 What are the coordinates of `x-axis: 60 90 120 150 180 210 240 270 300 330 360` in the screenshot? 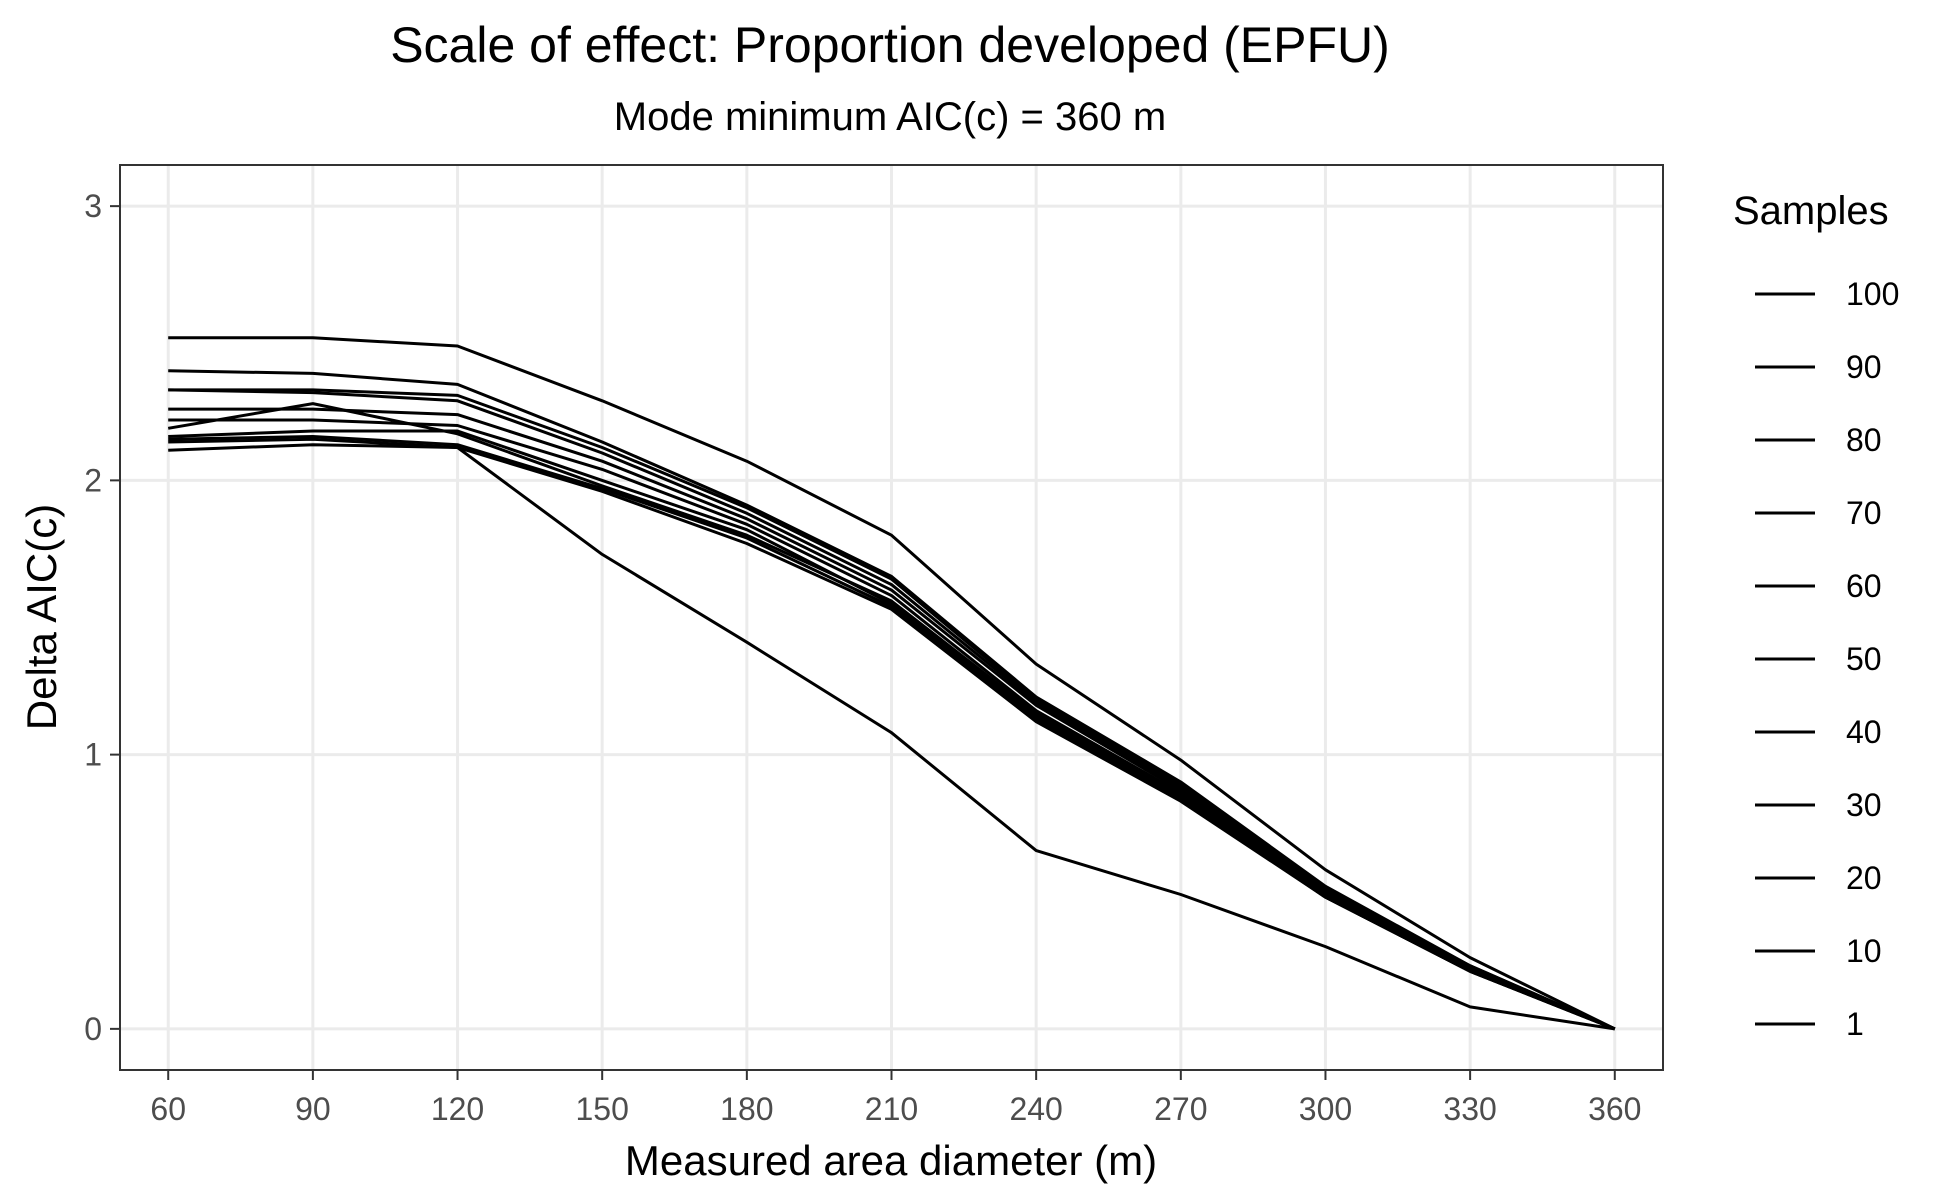 It's located at (895, 1098).